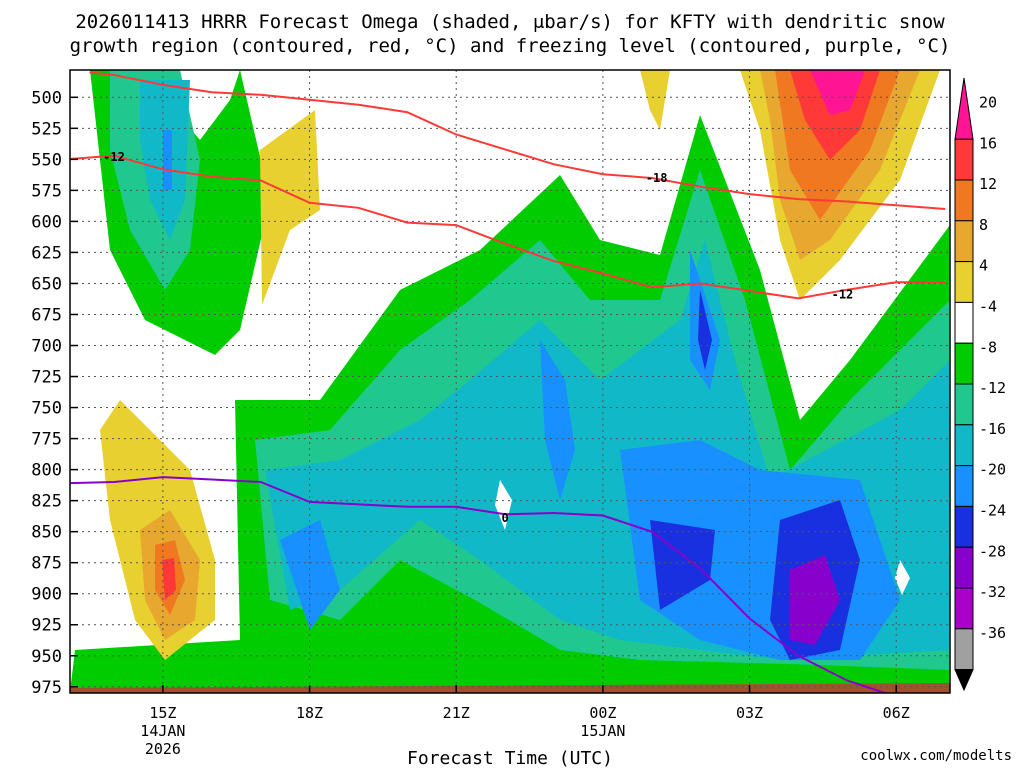 Image resolution: width=1024 pixels, height=768 pixels. What do you see at coordinates (988, 143) in the screenshot?
I see `colorbar-label: 16` at bounding box center [988, 143].